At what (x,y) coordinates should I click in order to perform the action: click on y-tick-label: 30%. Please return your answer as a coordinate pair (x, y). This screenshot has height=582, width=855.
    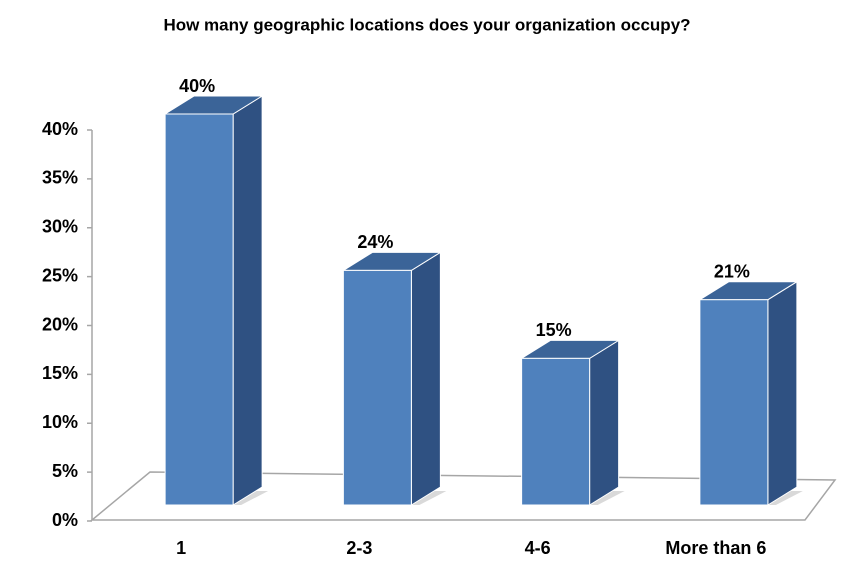
    Looking at the image, I should click on (60, 227).